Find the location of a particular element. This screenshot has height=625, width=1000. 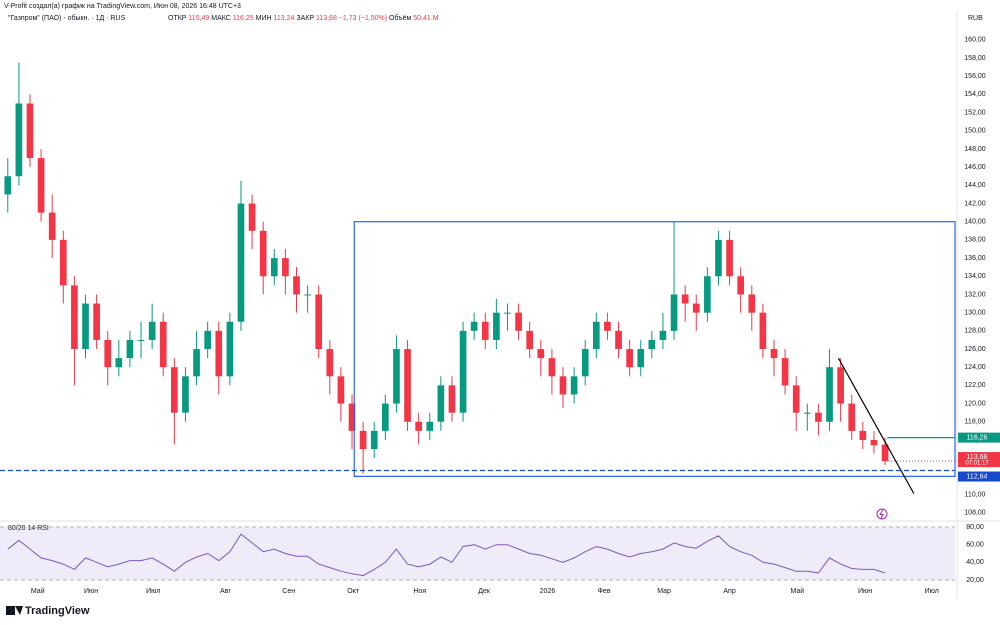

x-tick-label: Авг is located at coordinates (225, 591).